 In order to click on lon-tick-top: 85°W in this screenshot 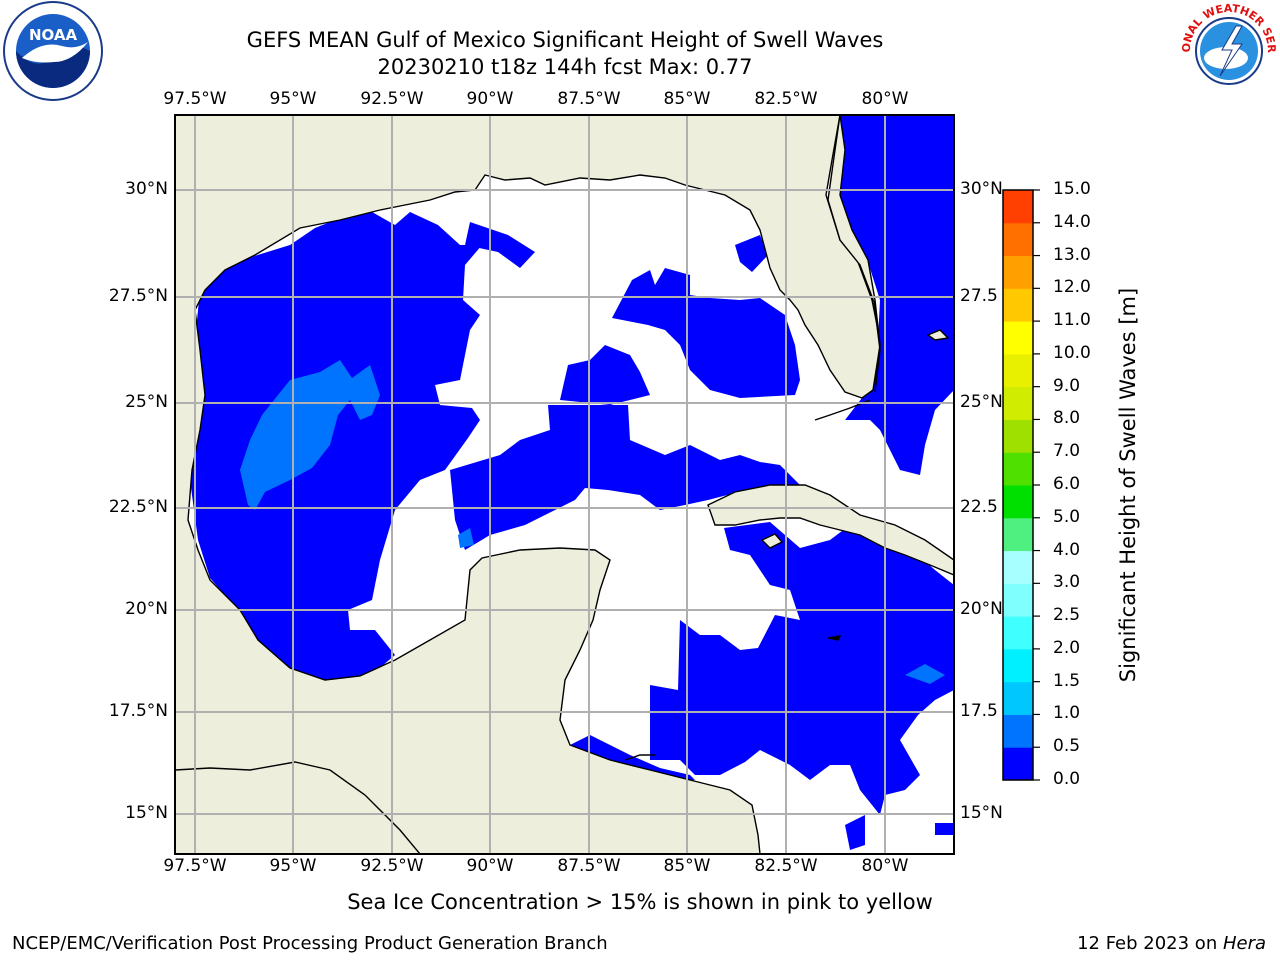, I will do `click(687, 99)`.